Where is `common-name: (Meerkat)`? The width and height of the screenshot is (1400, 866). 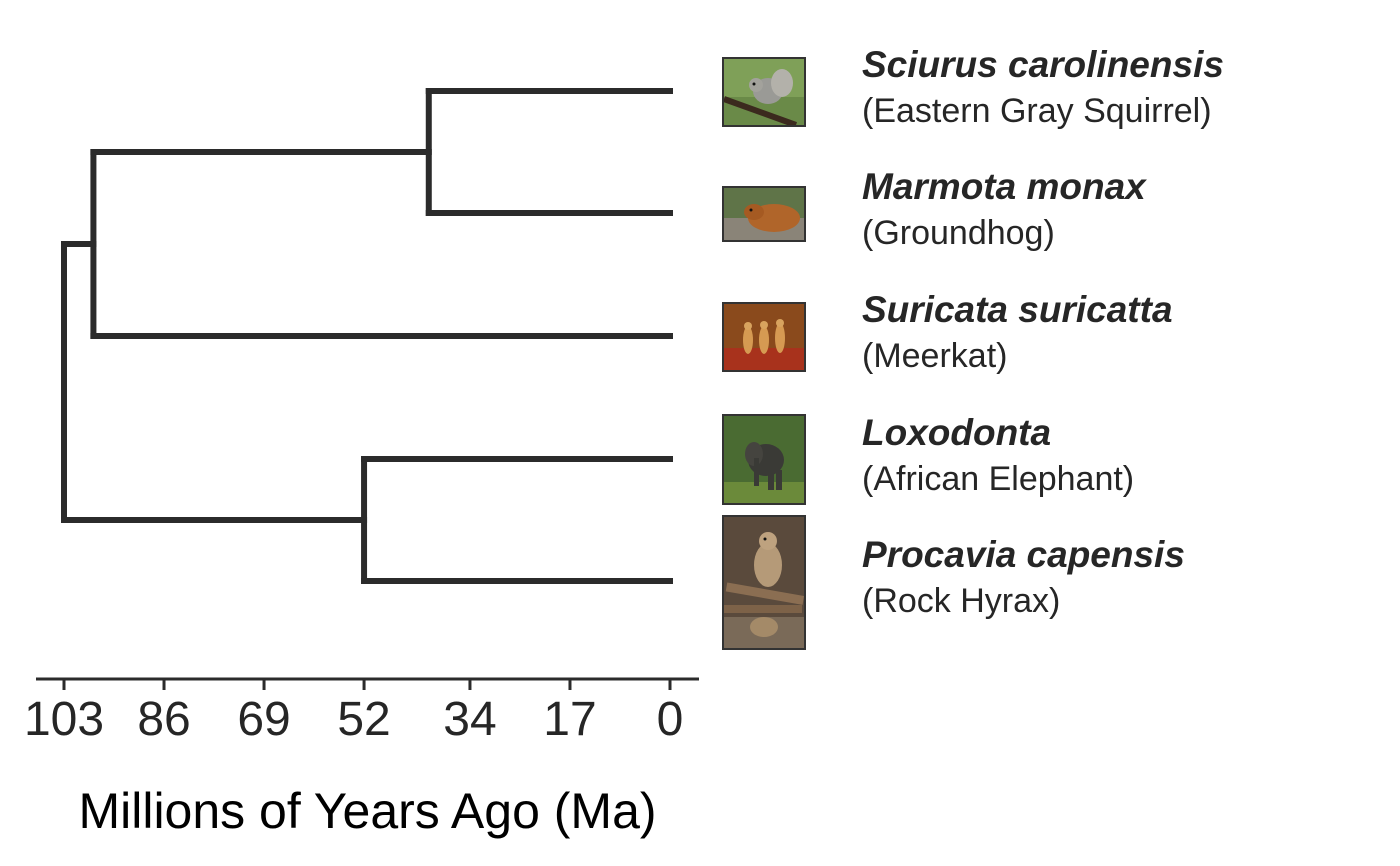
common-name: (Meerkat) is located at coordinates (935, 356).